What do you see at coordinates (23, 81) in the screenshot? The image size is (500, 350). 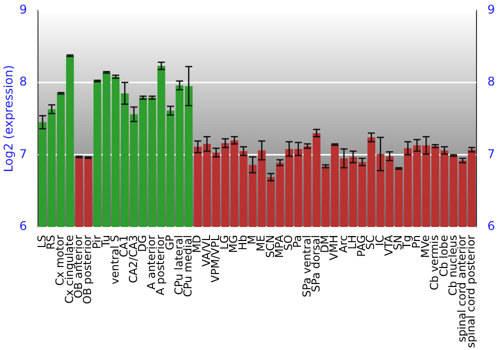 I see `y-tick-label: 8` at bounding box center [23, 81].